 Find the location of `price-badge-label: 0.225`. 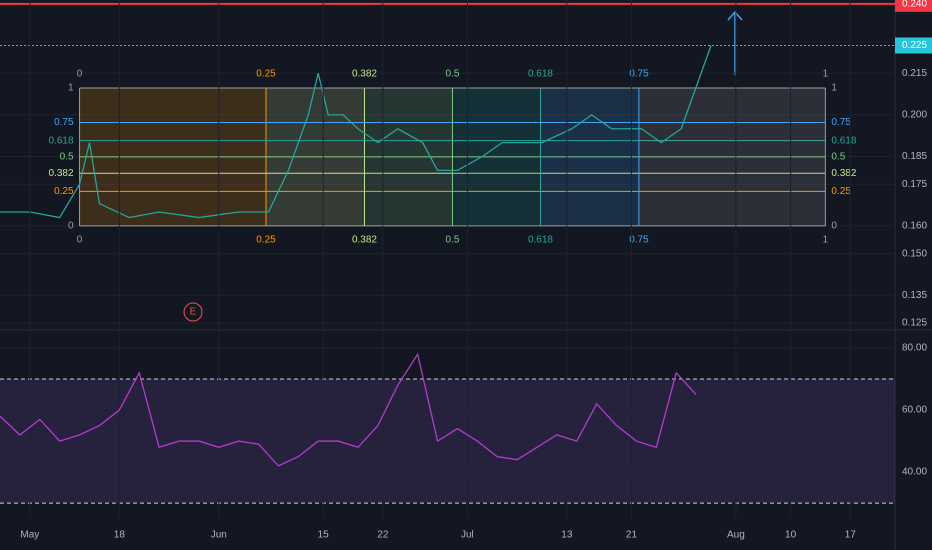

price-badge-label: 0.225 is located at coordinates (914, 45).